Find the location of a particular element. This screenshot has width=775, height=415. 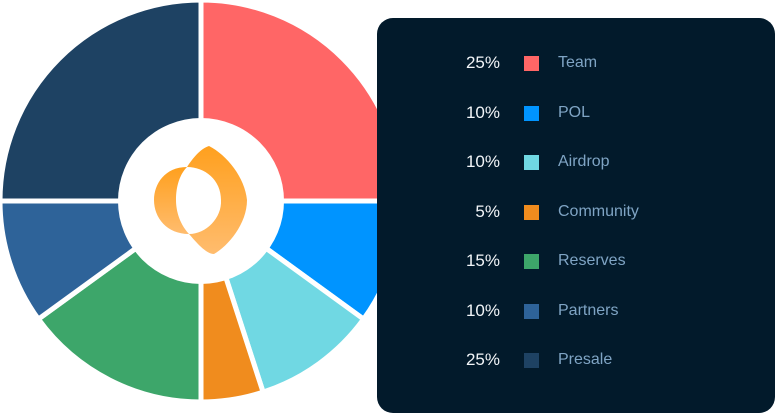

legend-item: 5% Community is located at coordinates (576, 212).